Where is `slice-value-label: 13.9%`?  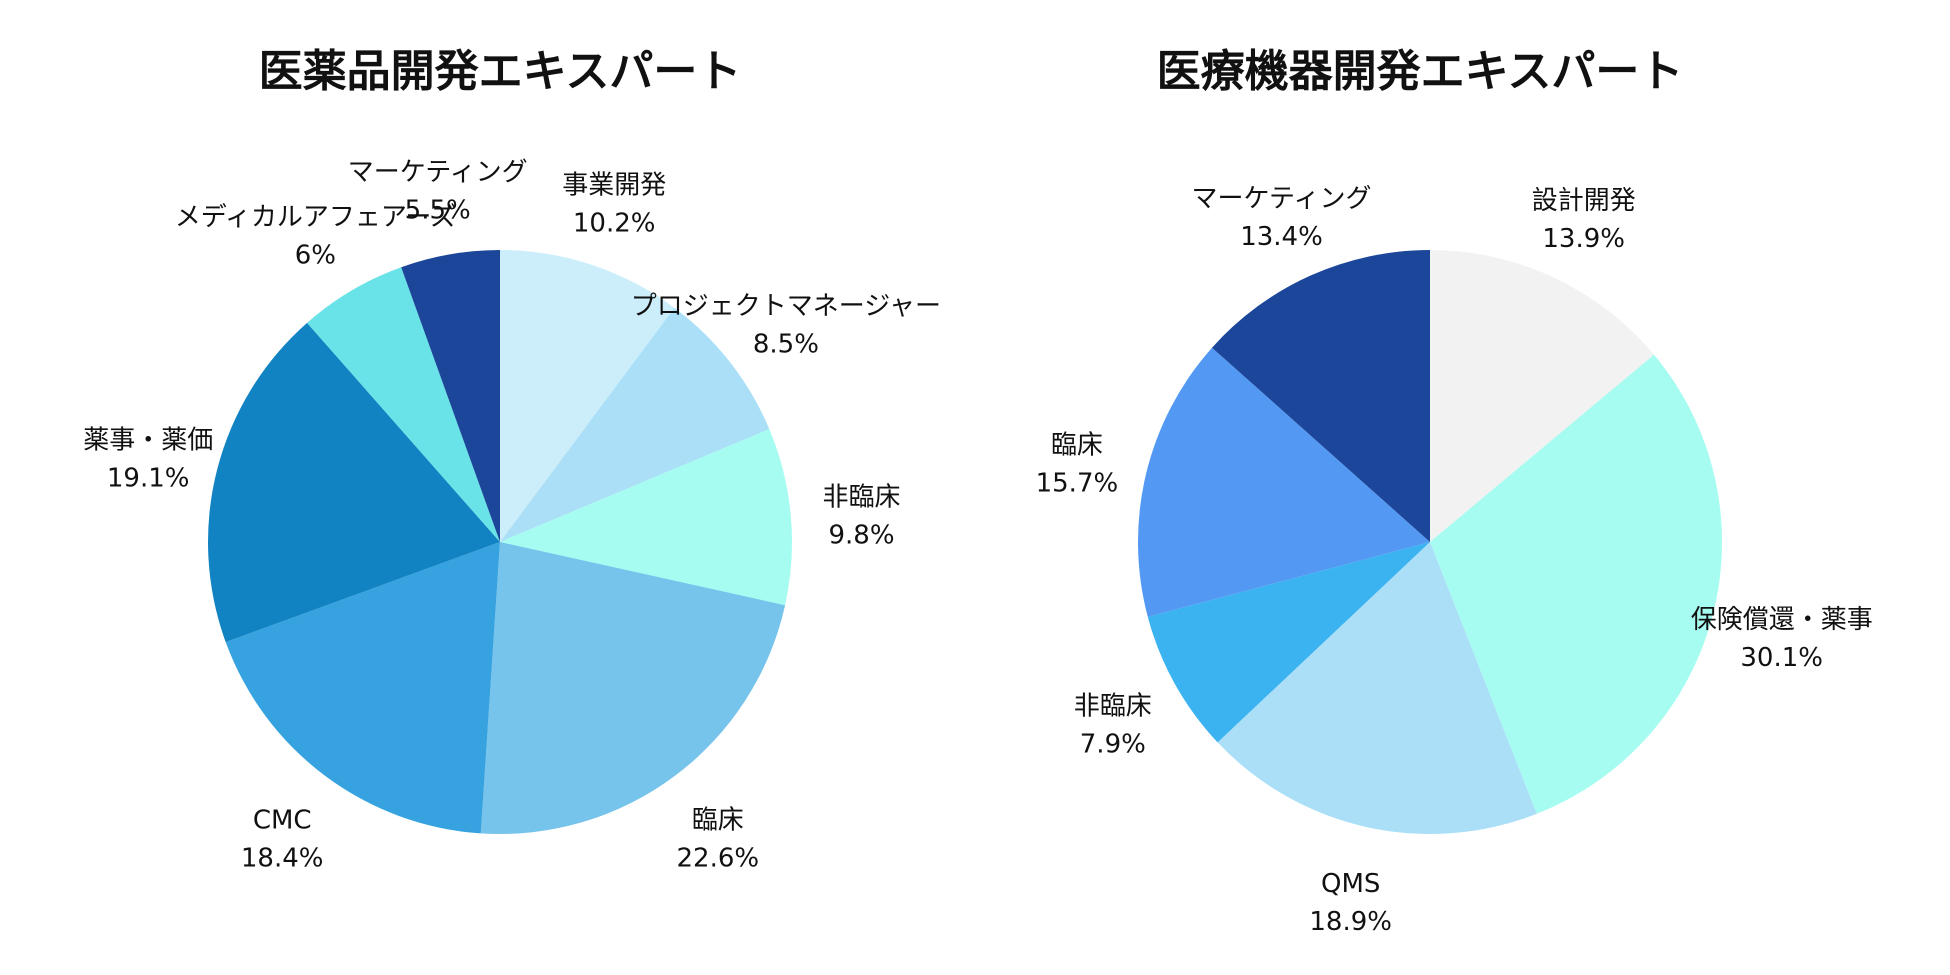 slice-value-label: 13.9% is located at coordinates (1583, 239).